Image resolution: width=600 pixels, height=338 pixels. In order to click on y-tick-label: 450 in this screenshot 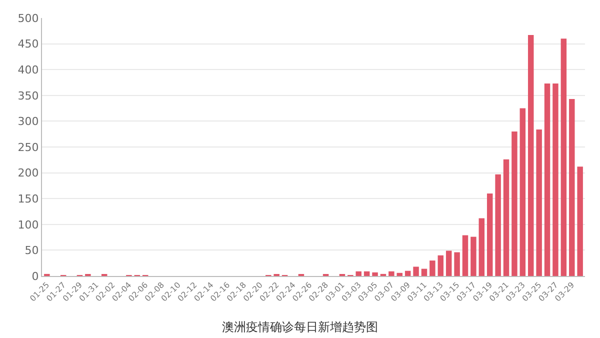, I will do `click(28, 44)`.